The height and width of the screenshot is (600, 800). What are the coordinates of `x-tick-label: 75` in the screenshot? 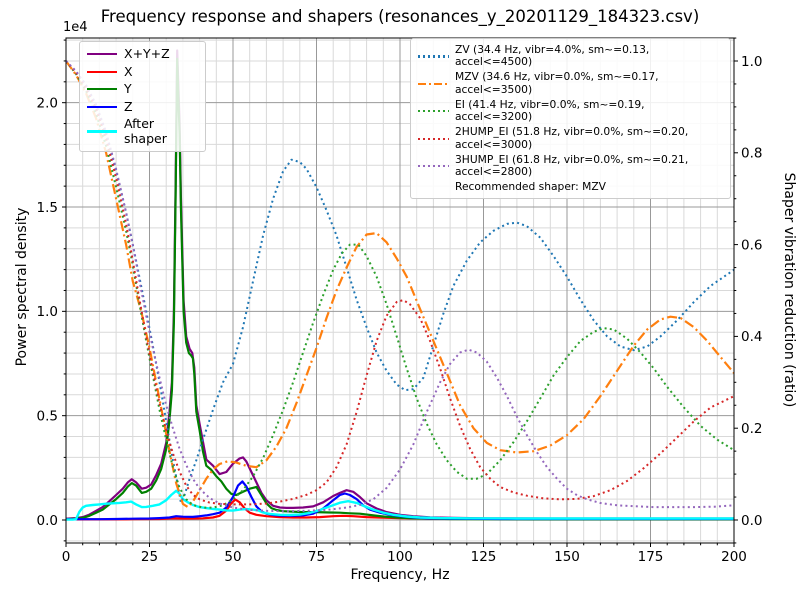 It's located at (316, 557).